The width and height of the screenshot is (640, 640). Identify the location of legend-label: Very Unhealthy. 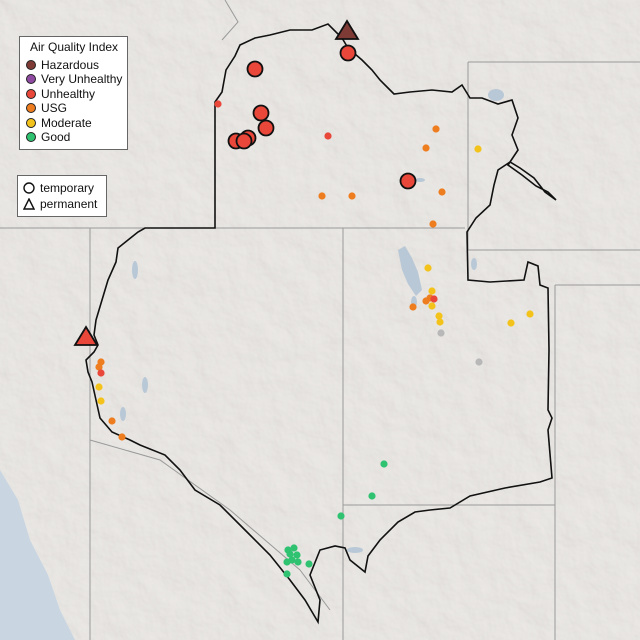
(82, 79).